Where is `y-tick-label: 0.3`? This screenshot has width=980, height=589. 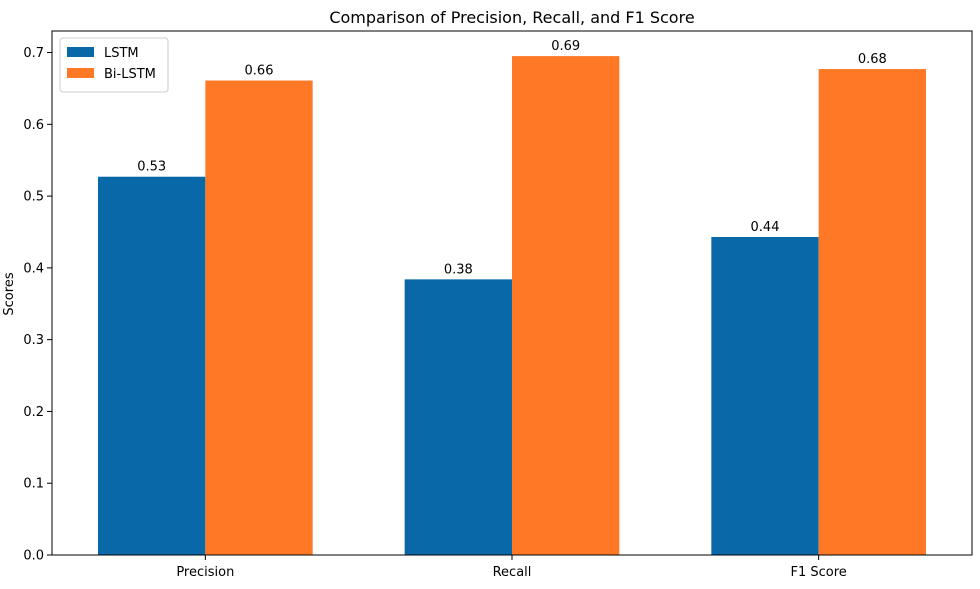 y-tick-label: 0.3 is located at coordinates (33, 340).